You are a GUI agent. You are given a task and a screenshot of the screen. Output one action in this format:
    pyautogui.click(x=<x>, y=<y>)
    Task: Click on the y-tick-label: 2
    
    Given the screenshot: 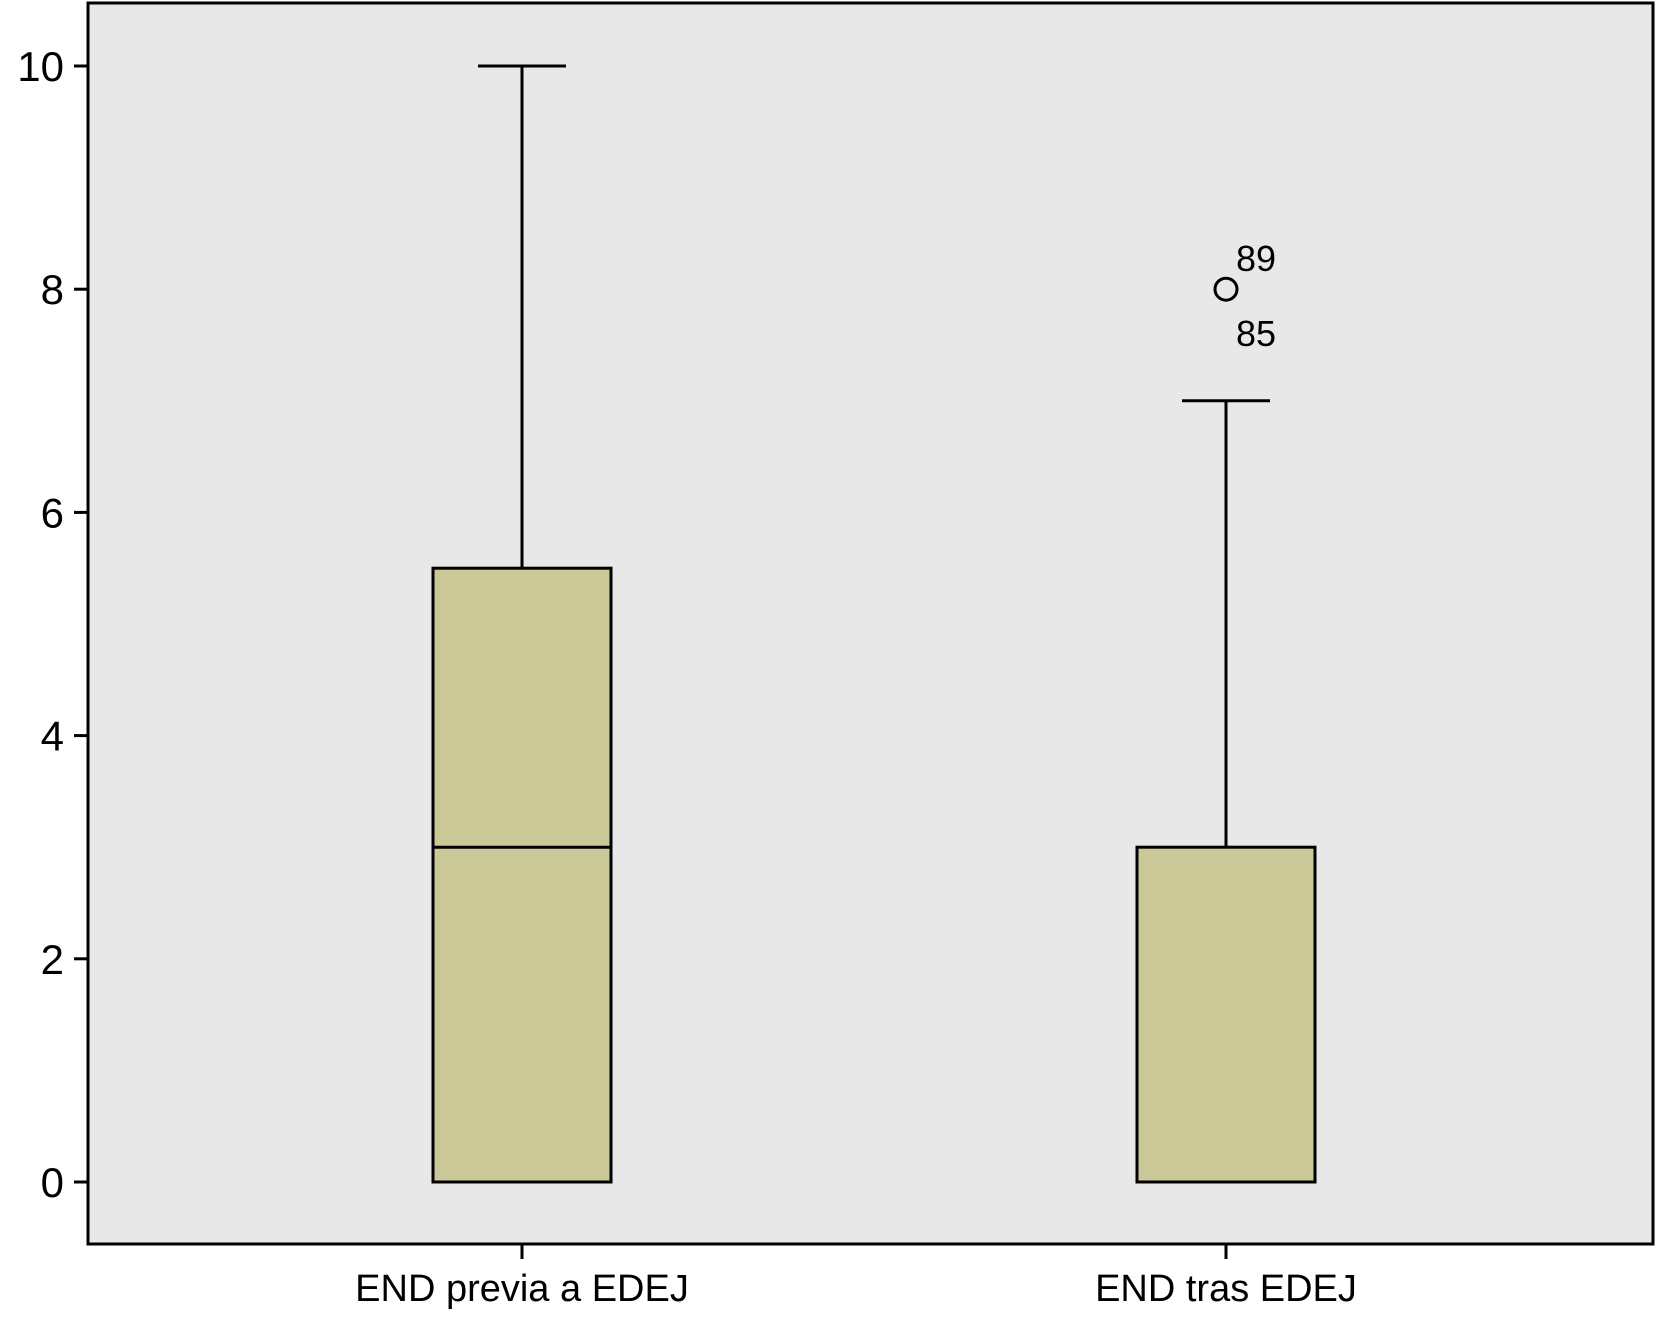 What is the action you would take?
    pyautogui.click(x=52, y=959)
    